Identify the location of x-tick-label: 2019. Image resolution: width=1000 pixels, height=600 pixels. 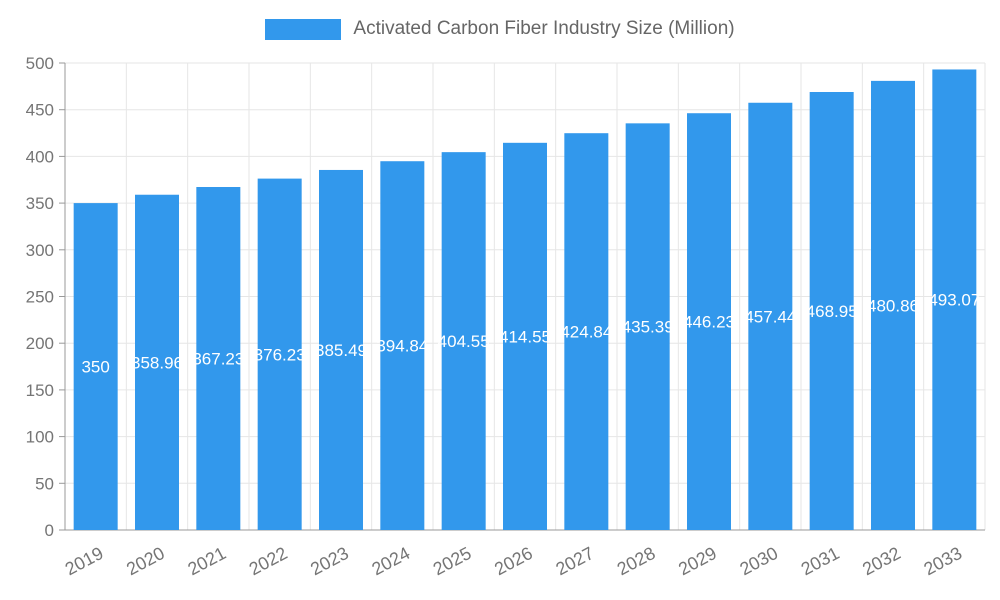
(84, 561).